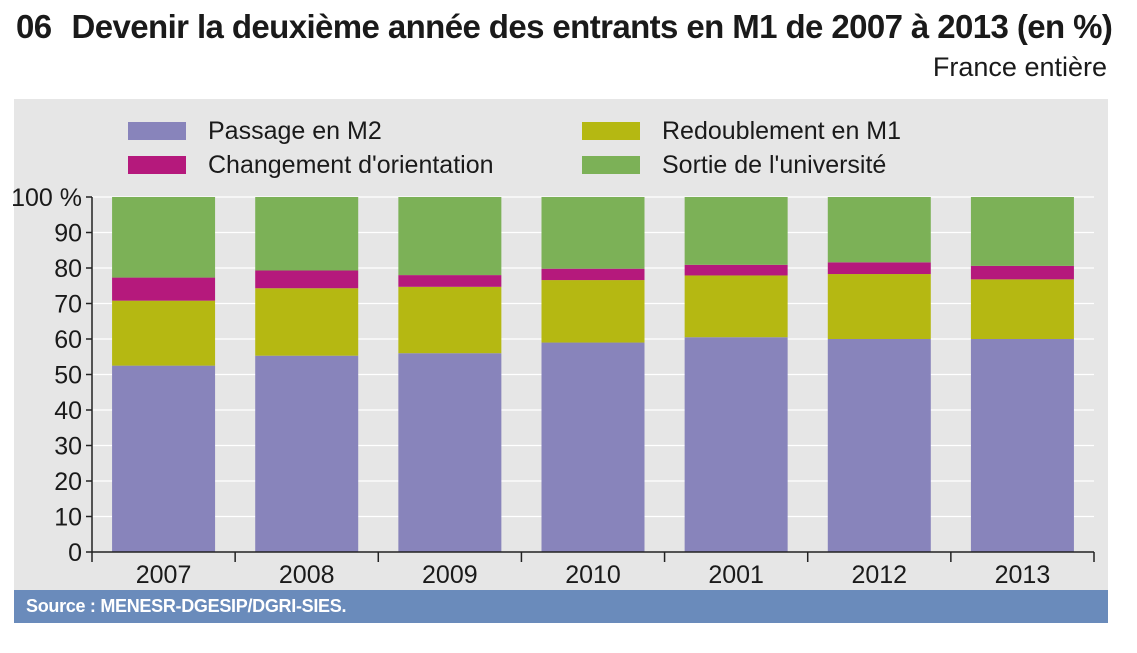 This screenshot has width=1137, height=653. Describe the element at coordinates (34, 26) in the screenshot. I see `figure-number: 06` at that location.